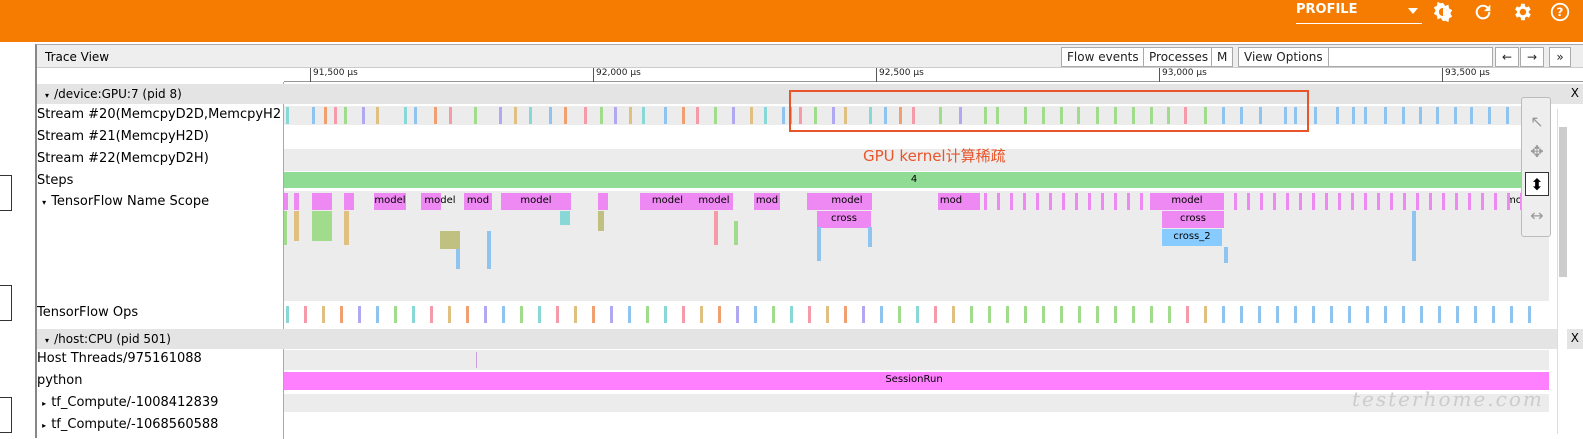  Describe the element at coordinates (476, 360) in the screenshot. I see `thread-slice` at that location.